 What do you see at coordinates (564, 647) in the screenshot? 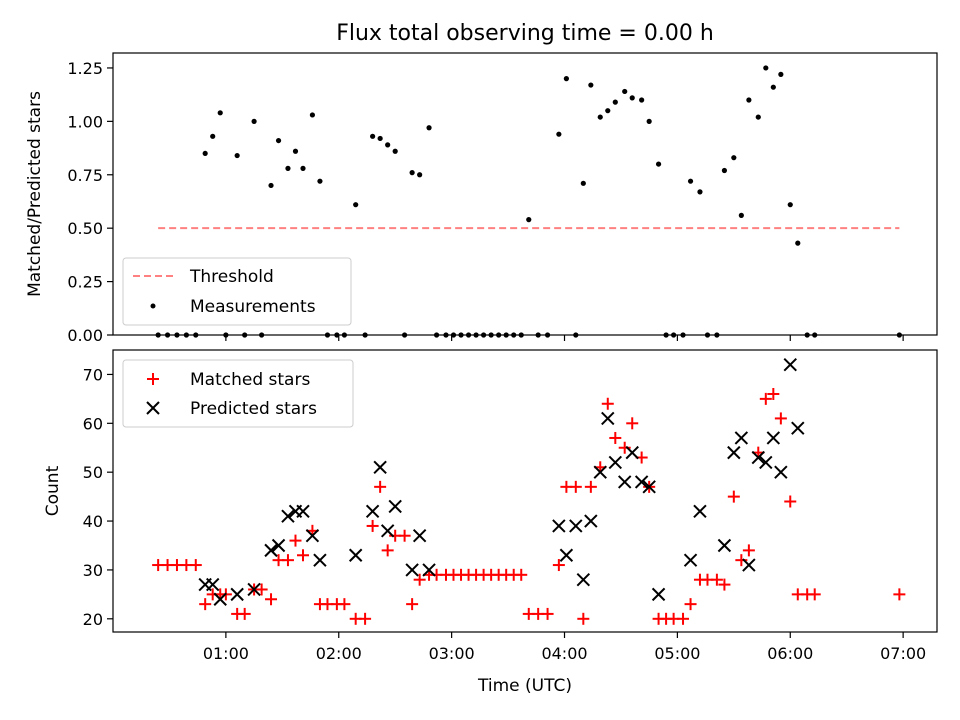
I see `bottom-x-axis-ticks: 01:00 02:00 03:00 04:00 05:00 06:00 07:00` at bounding box center [564, 647].